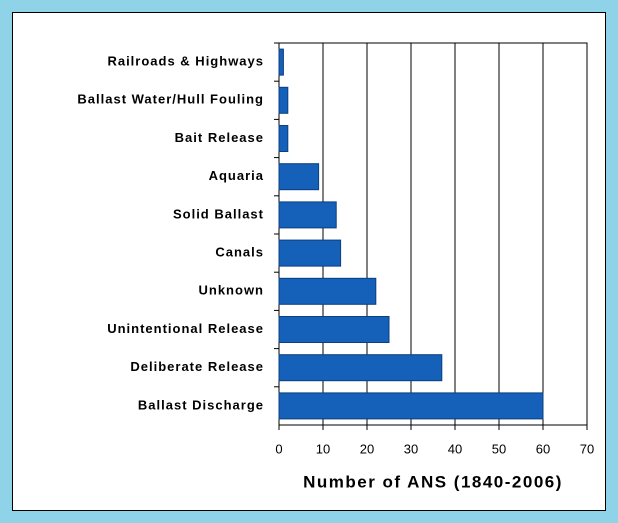 This screenshot has width=618, height=523. I want to click on x-tick-label: 30, so click(411, 448).